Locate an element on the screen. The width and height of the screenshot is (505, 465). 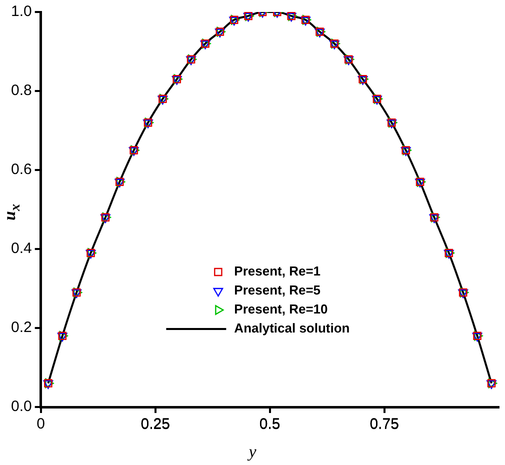
y-tick-label: 1.0 is located at coordinates (21, 11).